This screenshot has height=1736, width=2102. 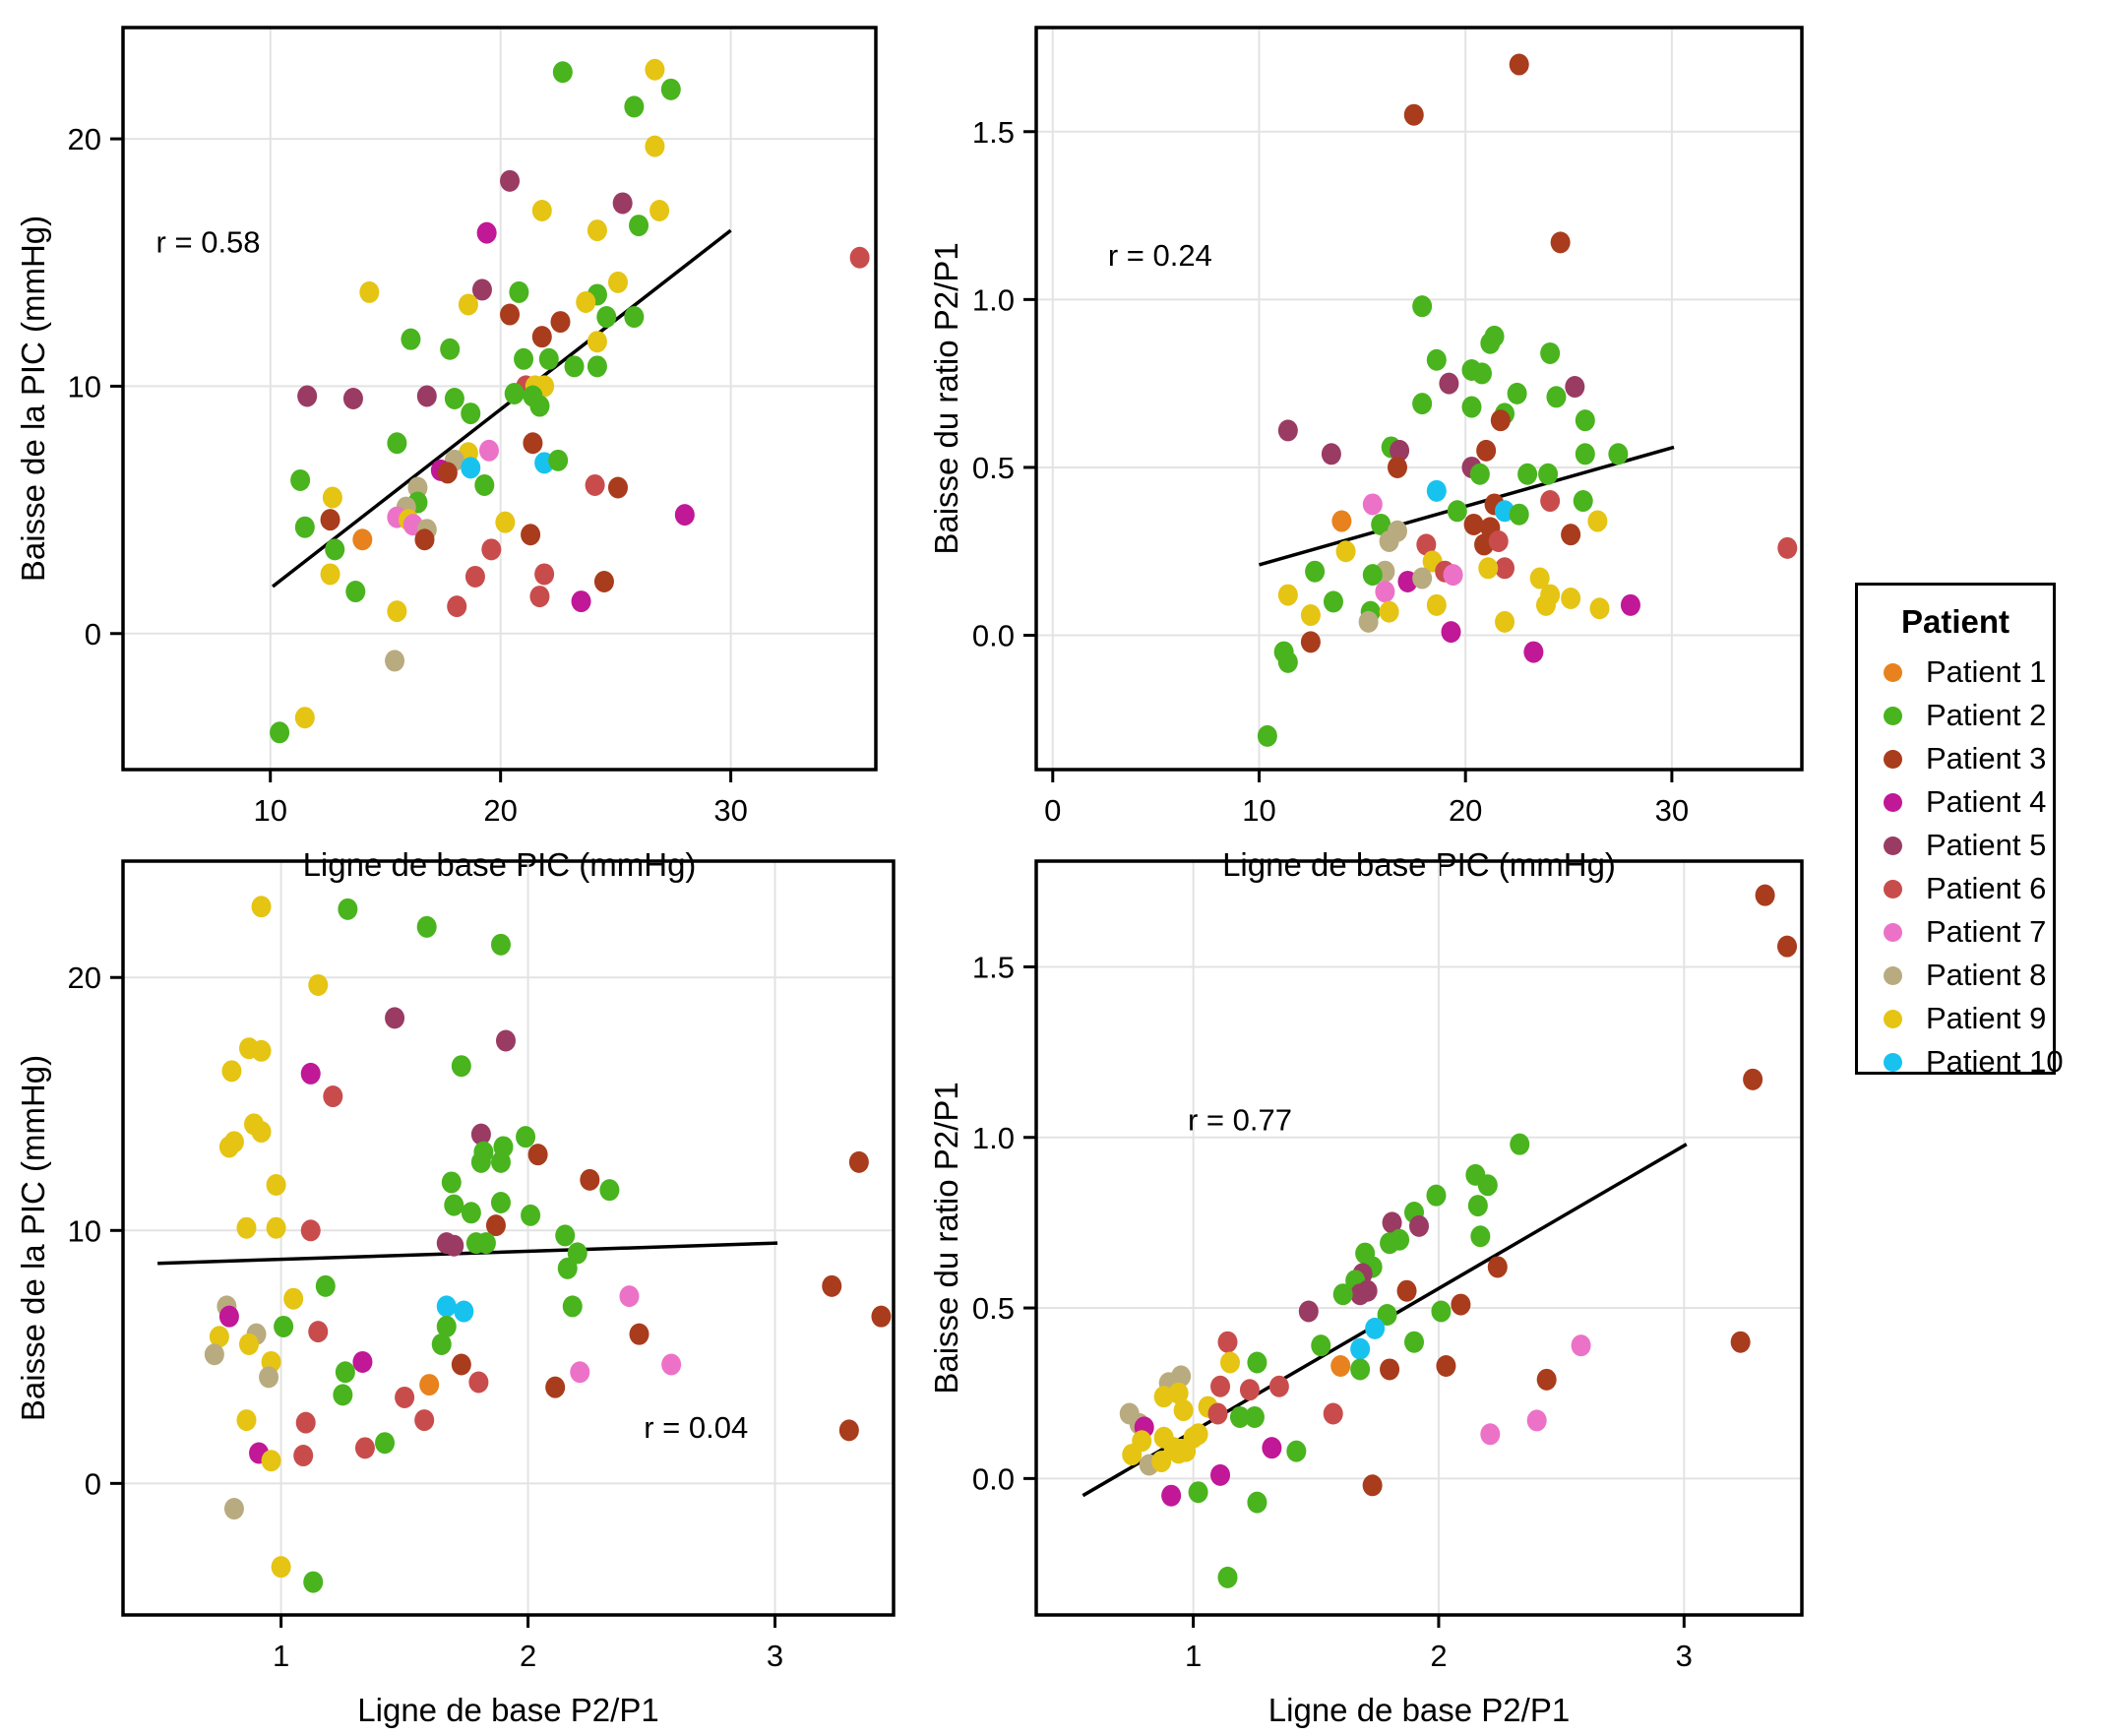 What do you see at coordinates (946, 1238) in the screenshot?
I see `y-axis-label: Baisse du ratio P2/P1` at bounding box center [946, 1238].